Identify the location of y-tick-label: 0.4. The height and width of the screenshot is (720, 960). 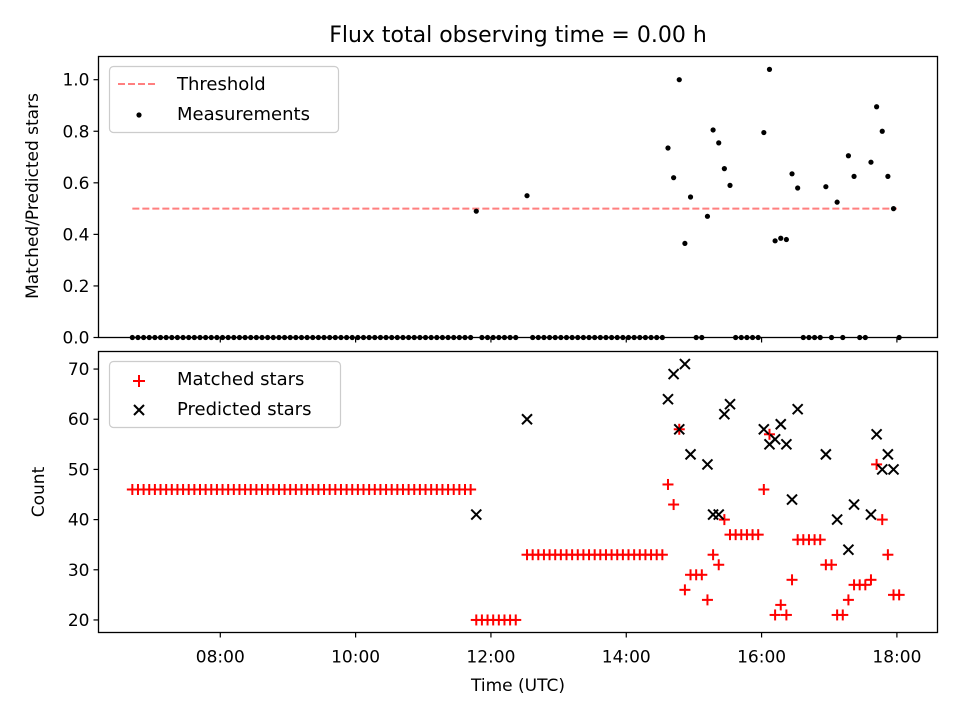
(75, 235).